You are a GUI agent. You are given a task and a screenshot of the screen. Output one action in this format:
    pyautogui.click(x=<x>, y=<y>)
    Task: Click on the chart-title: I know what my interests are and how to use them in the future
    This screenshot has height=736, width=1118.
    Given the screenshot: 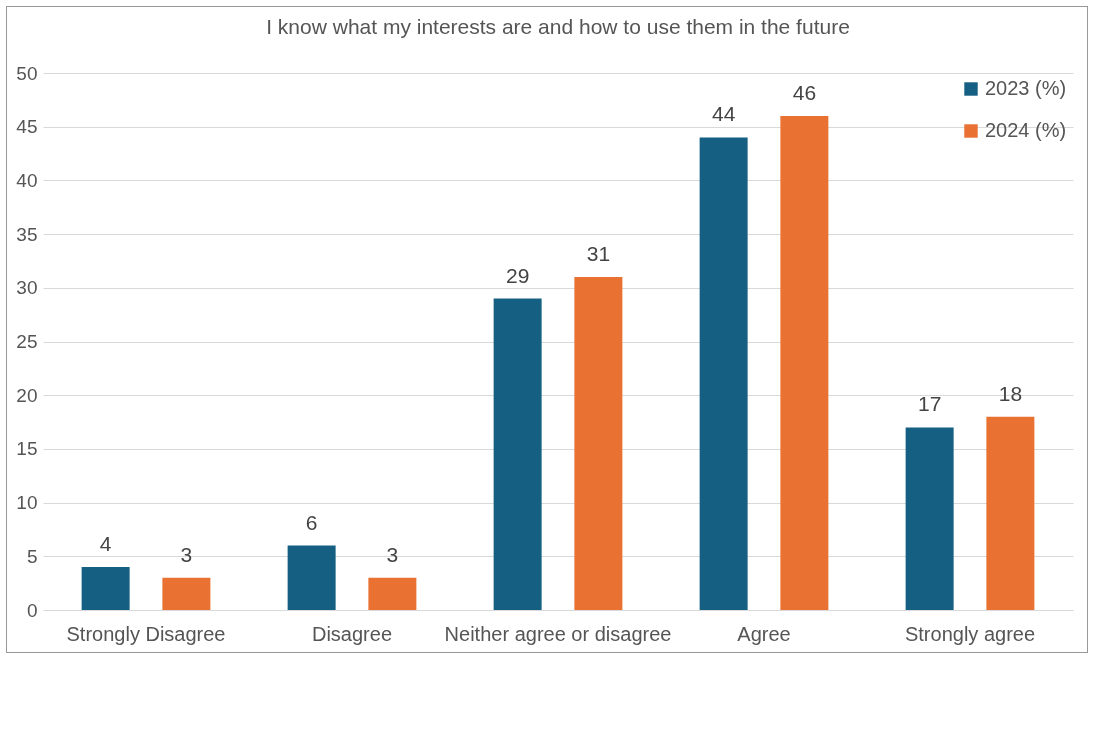 What is the action you would take?
    pyautogui.click(x=558, y=26)
    